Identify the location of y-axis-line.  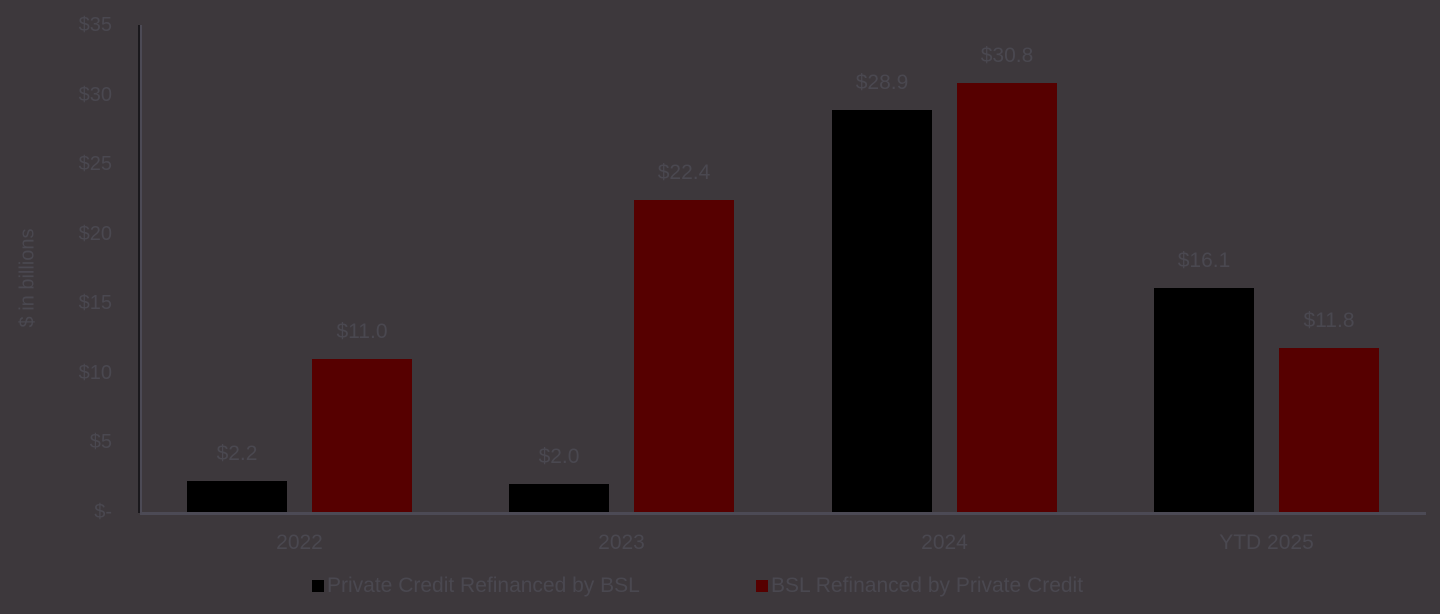
(139, 269).